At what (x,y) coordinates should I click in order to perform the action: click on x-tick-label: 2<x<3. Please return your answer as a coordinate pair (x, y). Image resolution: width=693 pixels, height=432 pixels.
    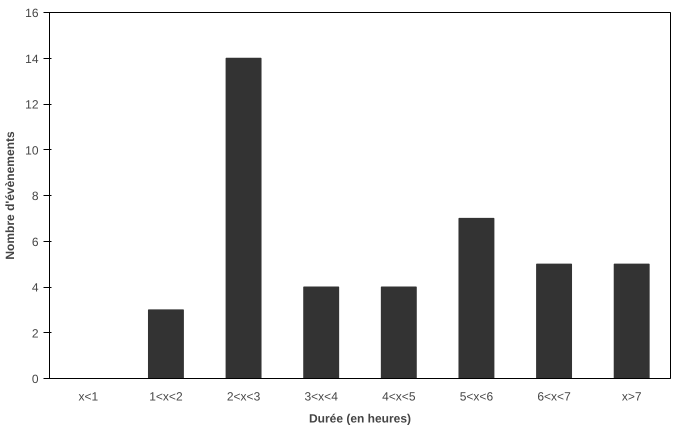
    Looking at the image, I should click on (243, 397).